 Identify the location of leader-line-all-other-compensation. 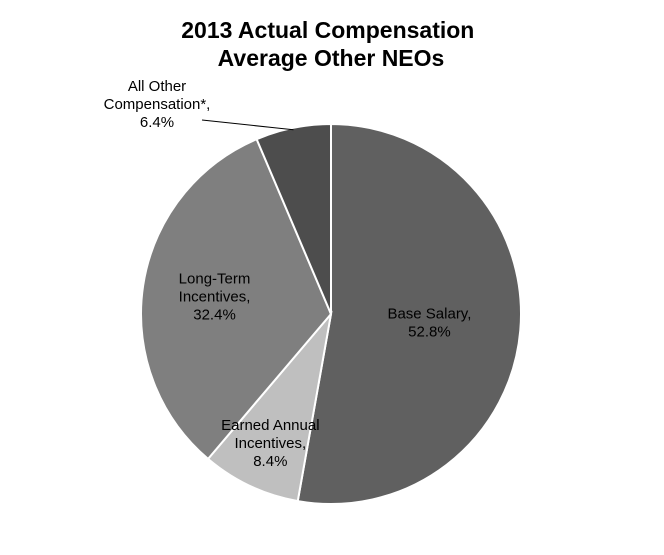
(247, 125).